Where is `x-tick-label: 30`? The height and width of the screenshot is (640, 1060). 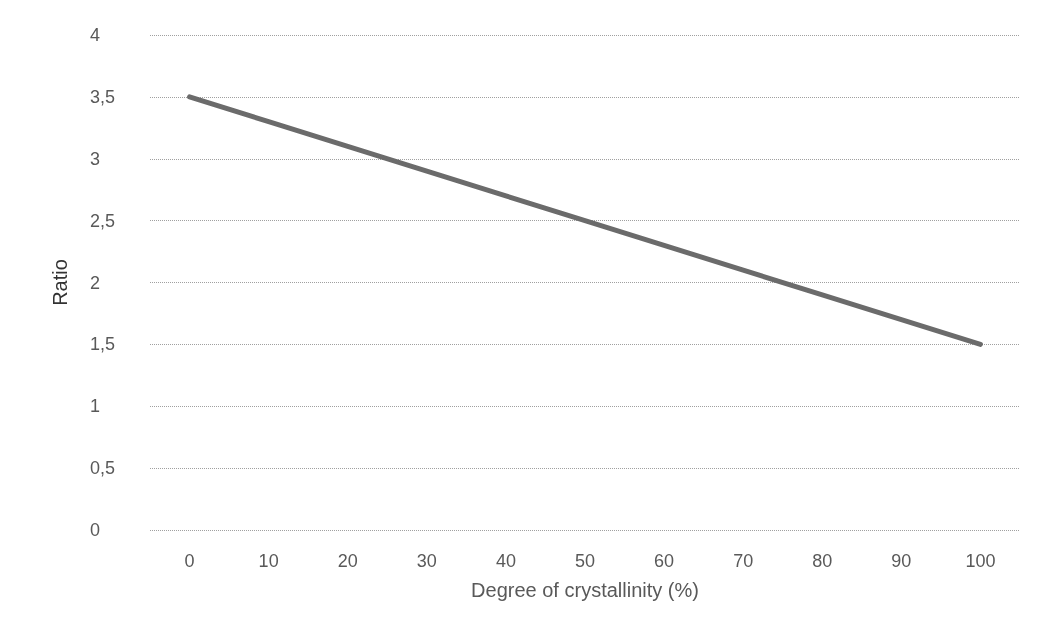
x-tick-label: 30 is located at coordinates (426, 561).